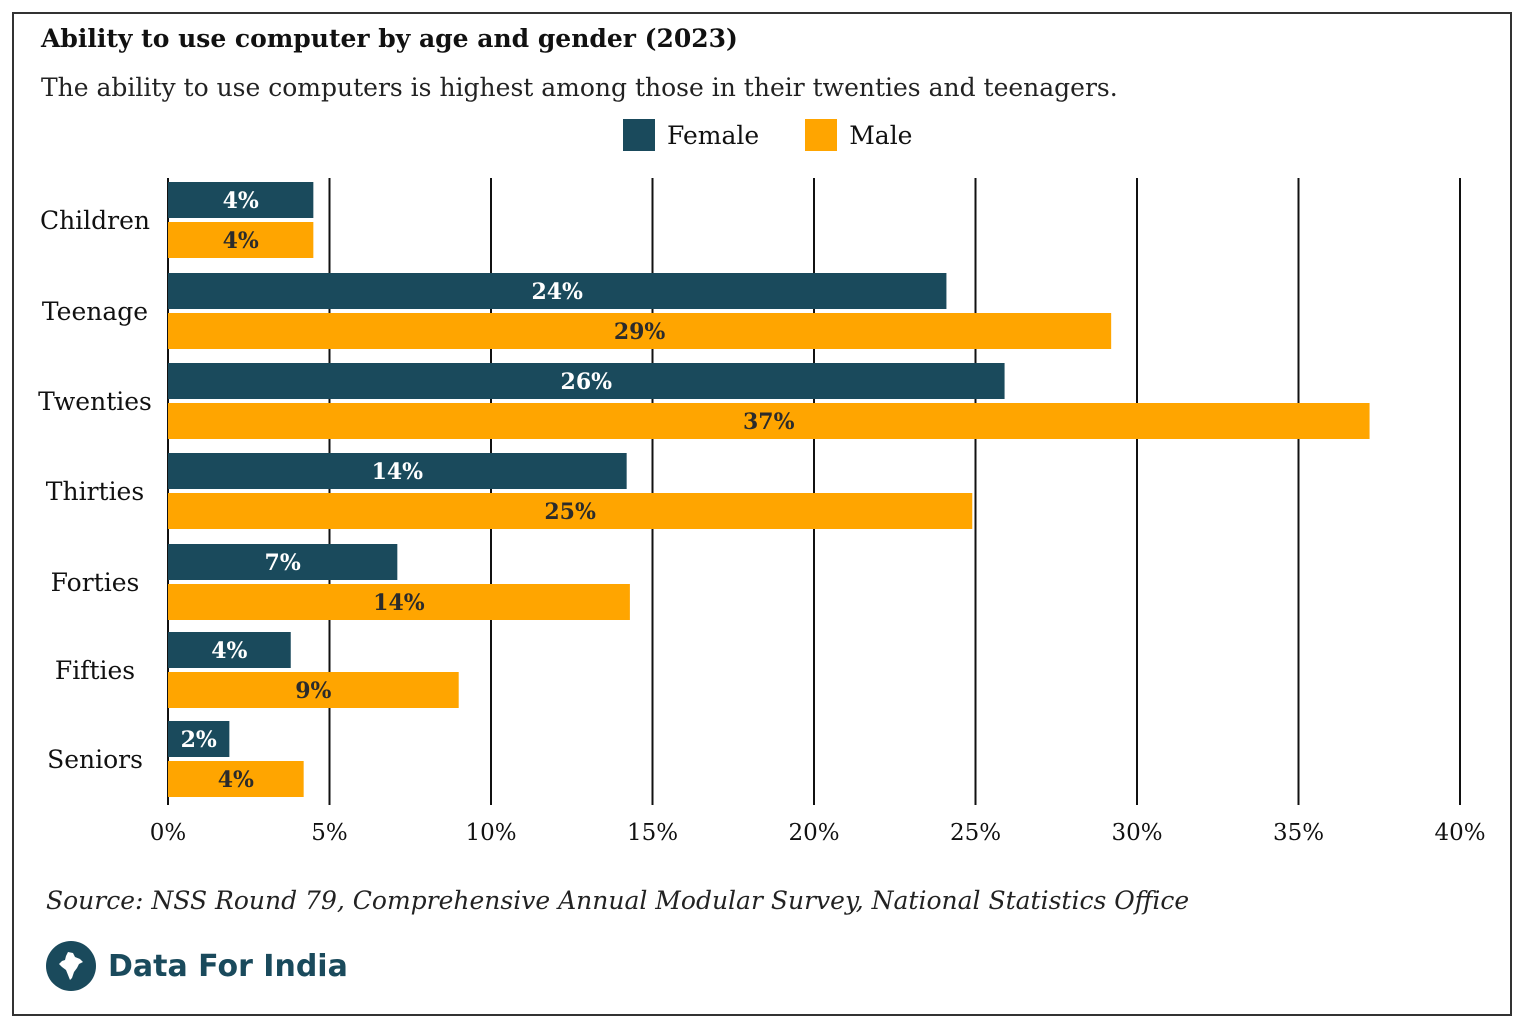 Image resolution: width=1526 pixels, height=1031 pixels. I want to click on legend: Female Male, so click(790, 135).